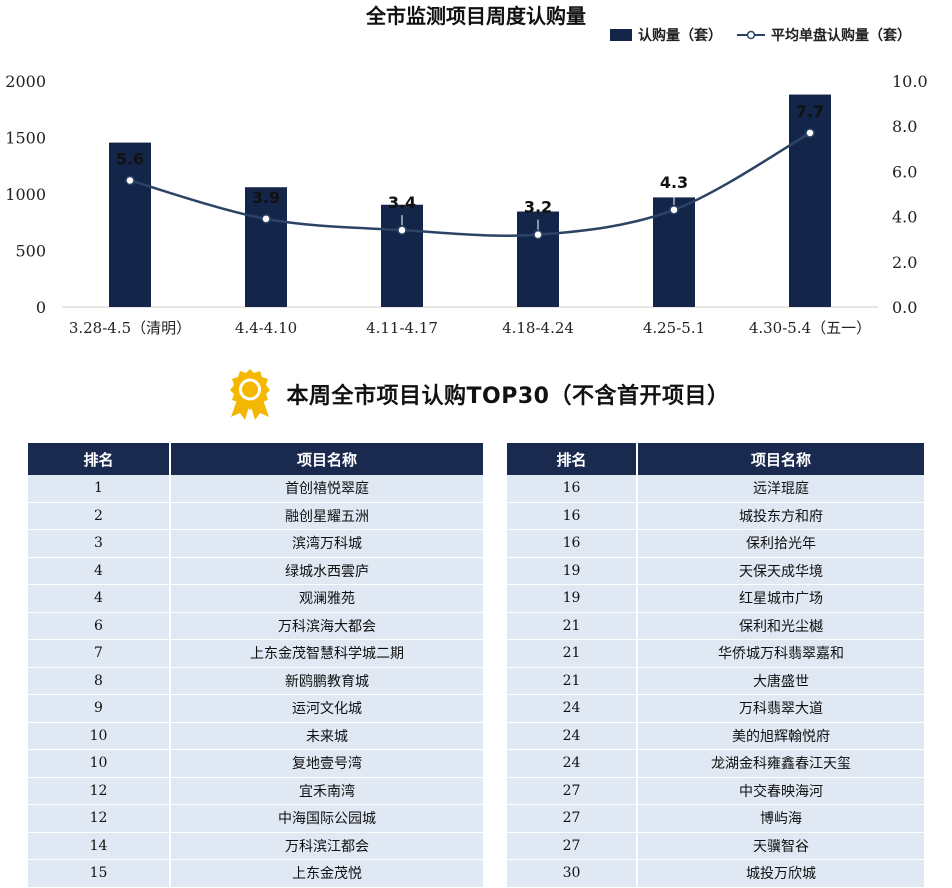 The image size is (952, 888). Describe the element at coordinates (255, 489) in the screenshot. I see `table-row: 1 首创禧悦翠庭` at that location.